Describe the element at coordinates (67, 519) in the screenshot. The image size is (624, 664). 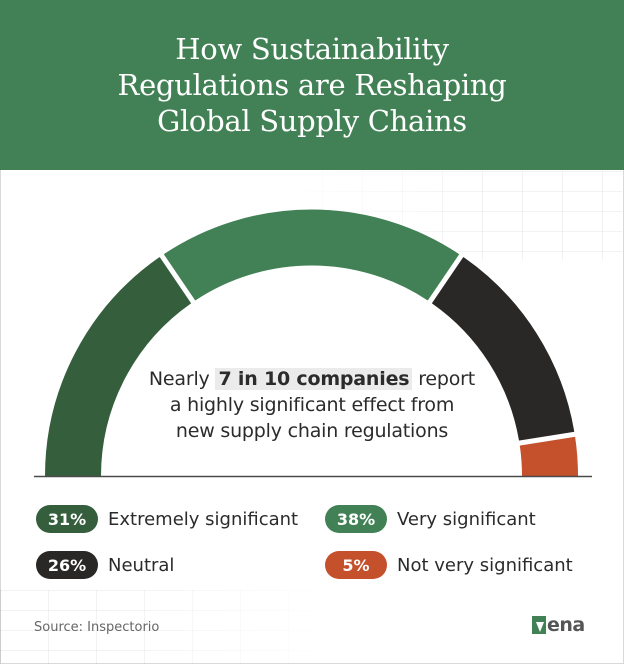
I see `value-pill: 31%` at that location.